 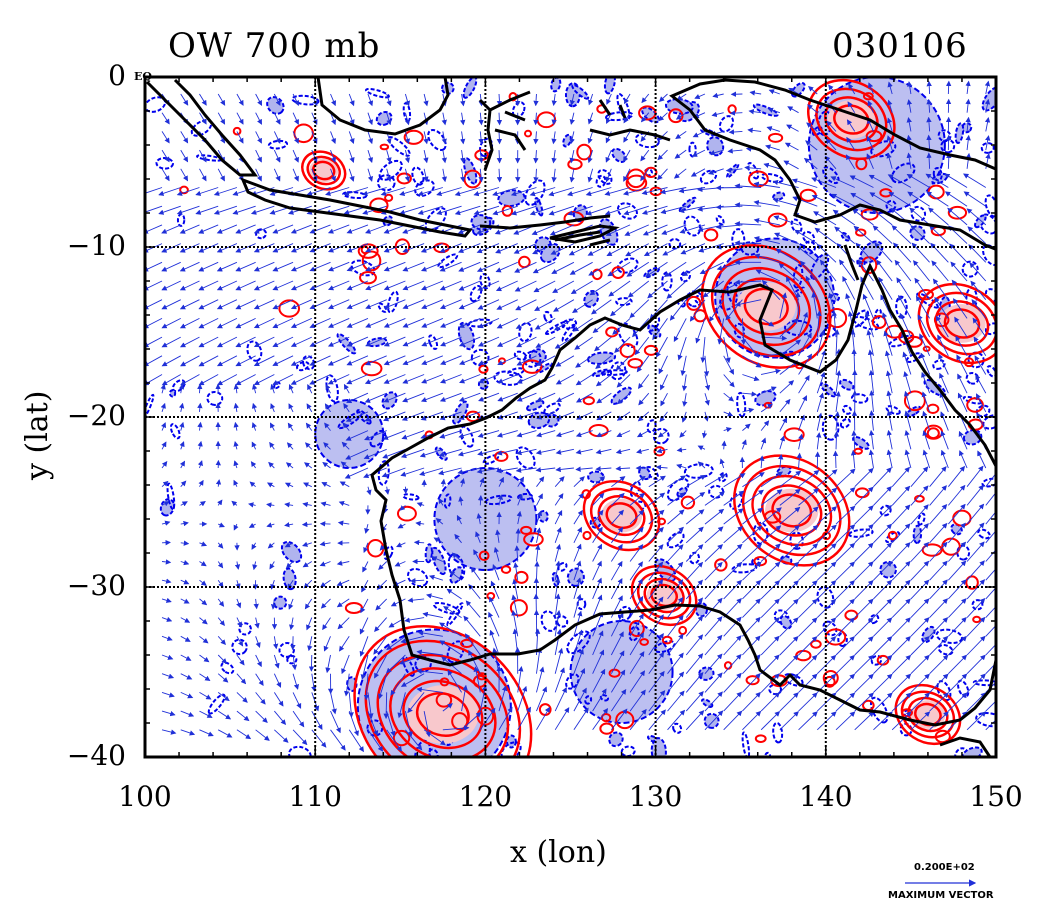 I want to click on x-tick-label: 100, so click(x=145, y=796).